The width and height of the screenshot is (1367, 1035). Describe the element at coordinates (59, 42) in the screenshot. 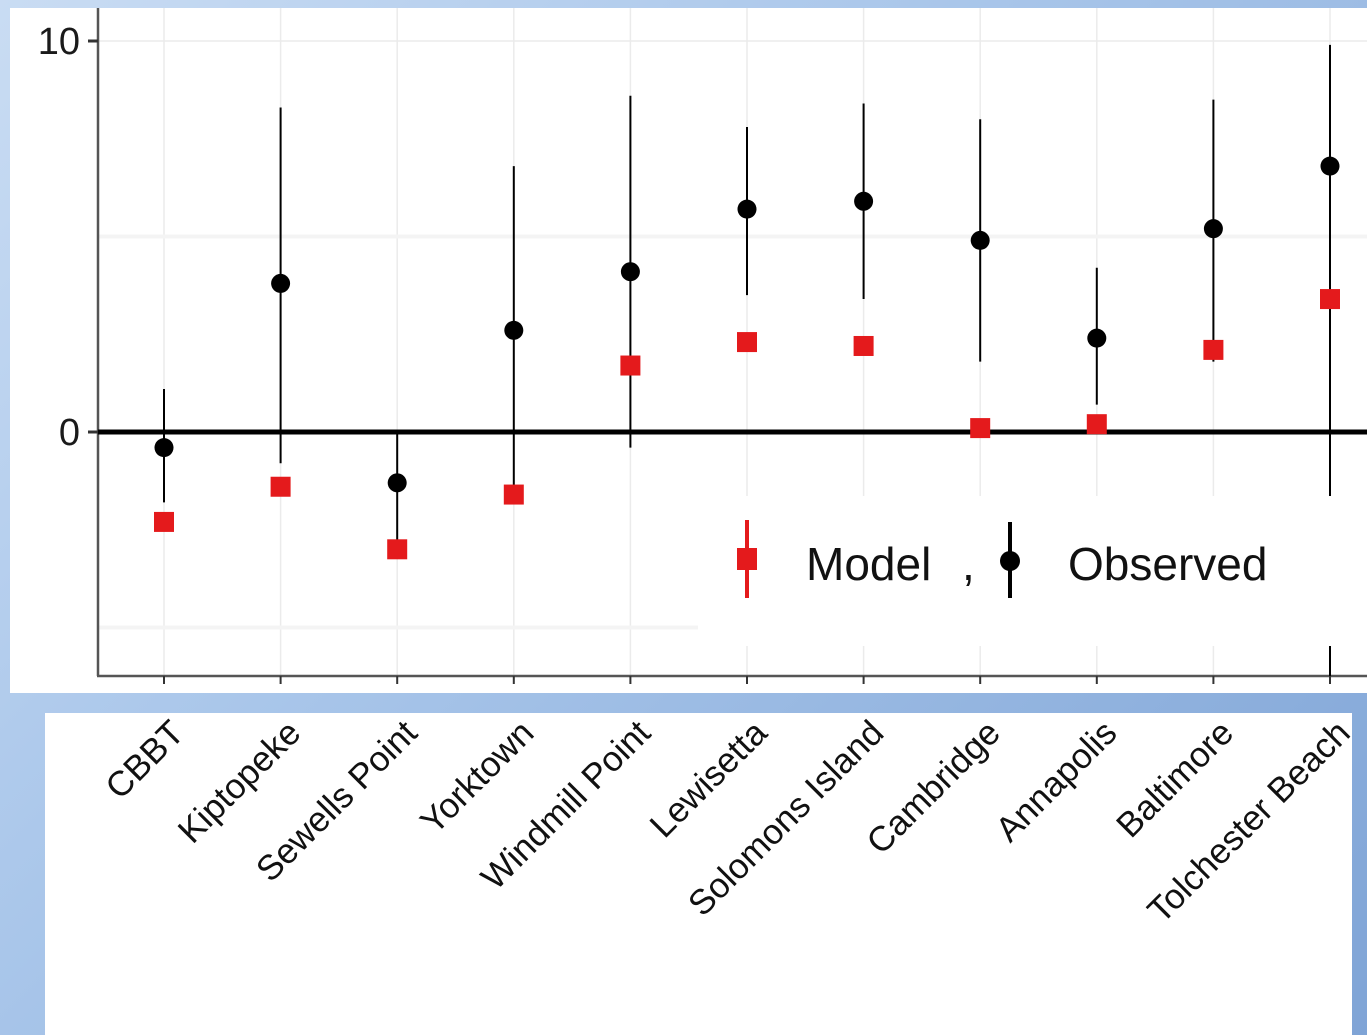

I see `y-tick-label: 10` at that location.